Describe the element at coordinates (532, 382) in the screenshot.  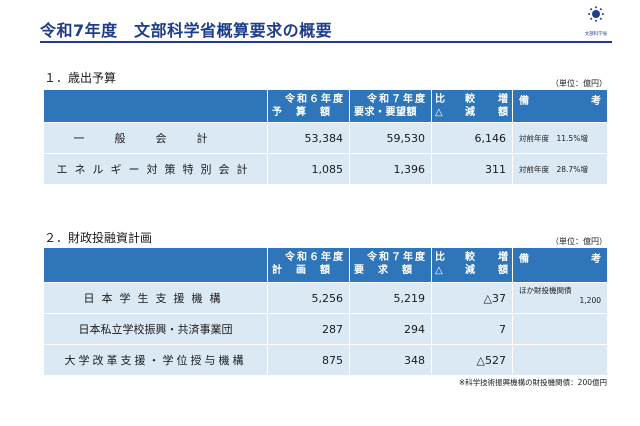
I see `footnote: ※科学技術振興機構の財投機関債：200億円` at that location.